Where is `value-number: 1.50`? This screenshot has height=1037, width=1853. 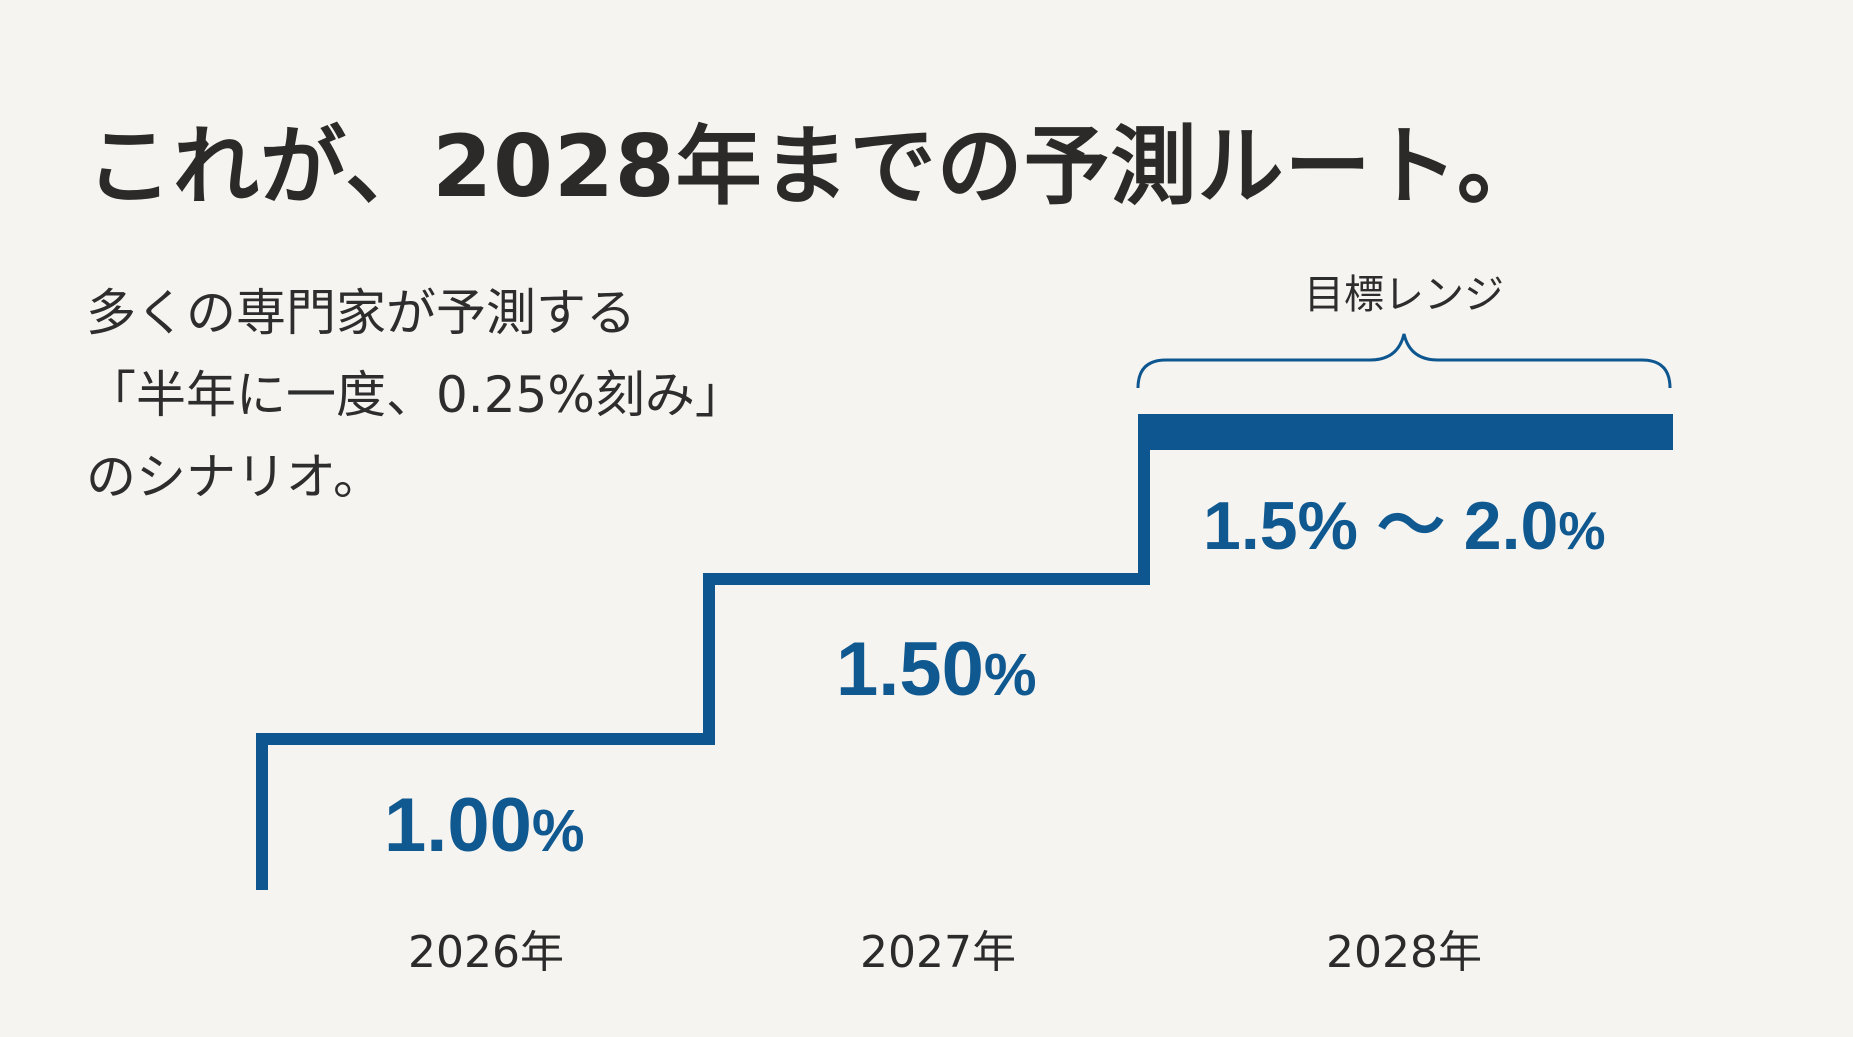 value-number: 1.50 is located at coordinates (910, 669).